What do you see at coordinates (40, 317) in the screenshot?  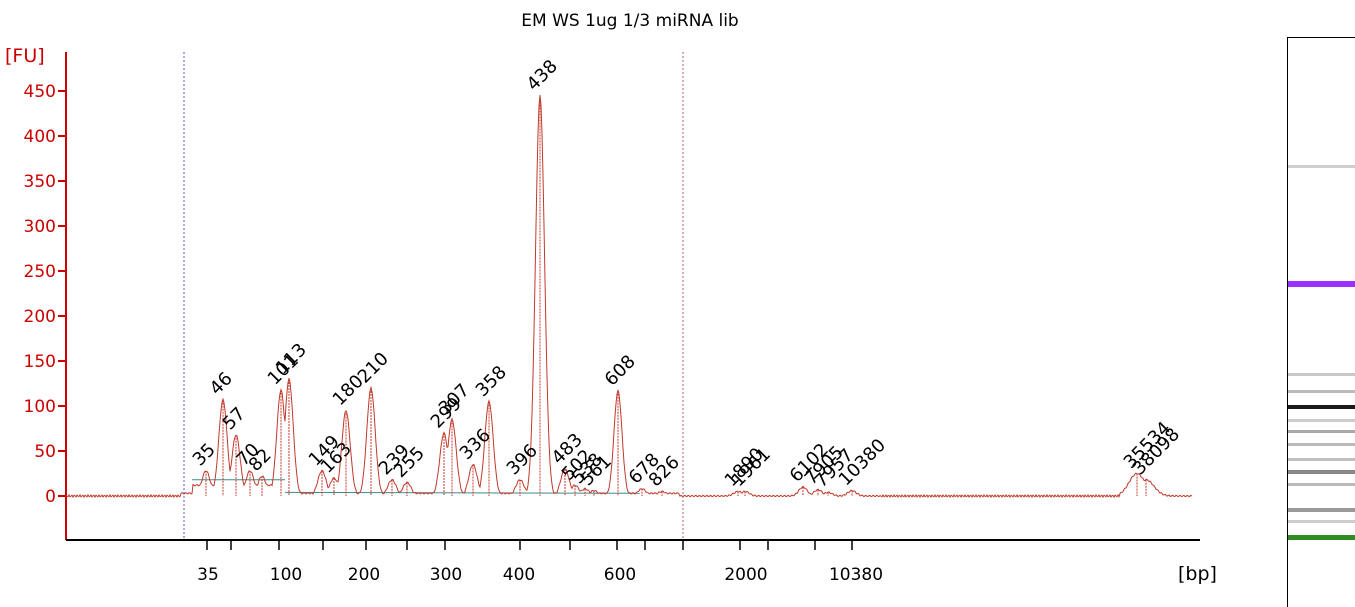 I see `y-tick-label: 200` at bounding box center [40, 317].